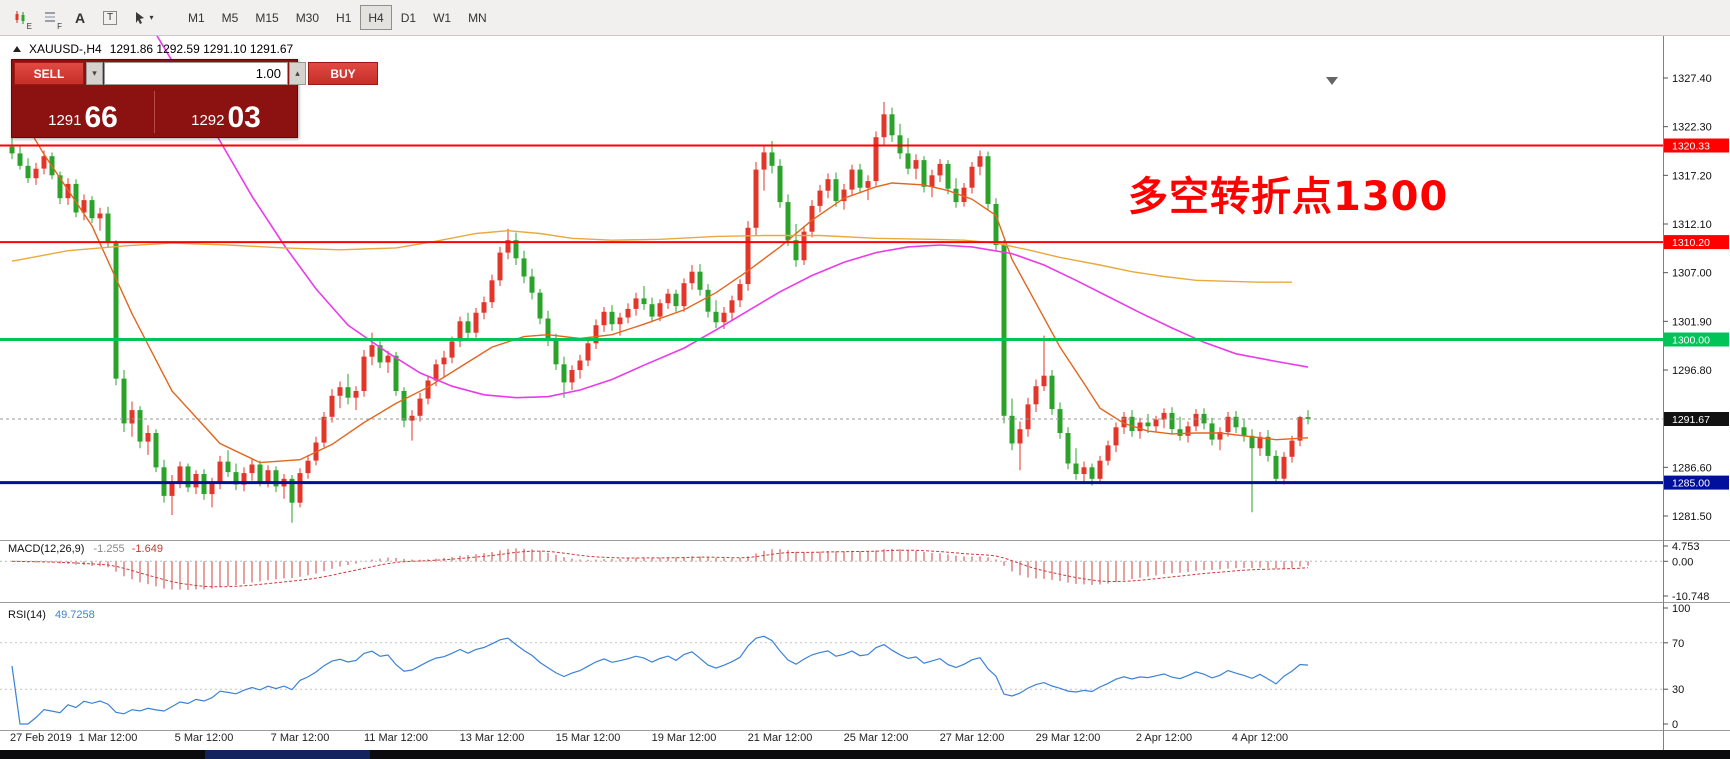 The width and height of the screenshot is (1730, 759). Describe the element at coordinates (492, 738) in the screenshot. I see `time-axis-label: 13 Mar 12:00` at that location.